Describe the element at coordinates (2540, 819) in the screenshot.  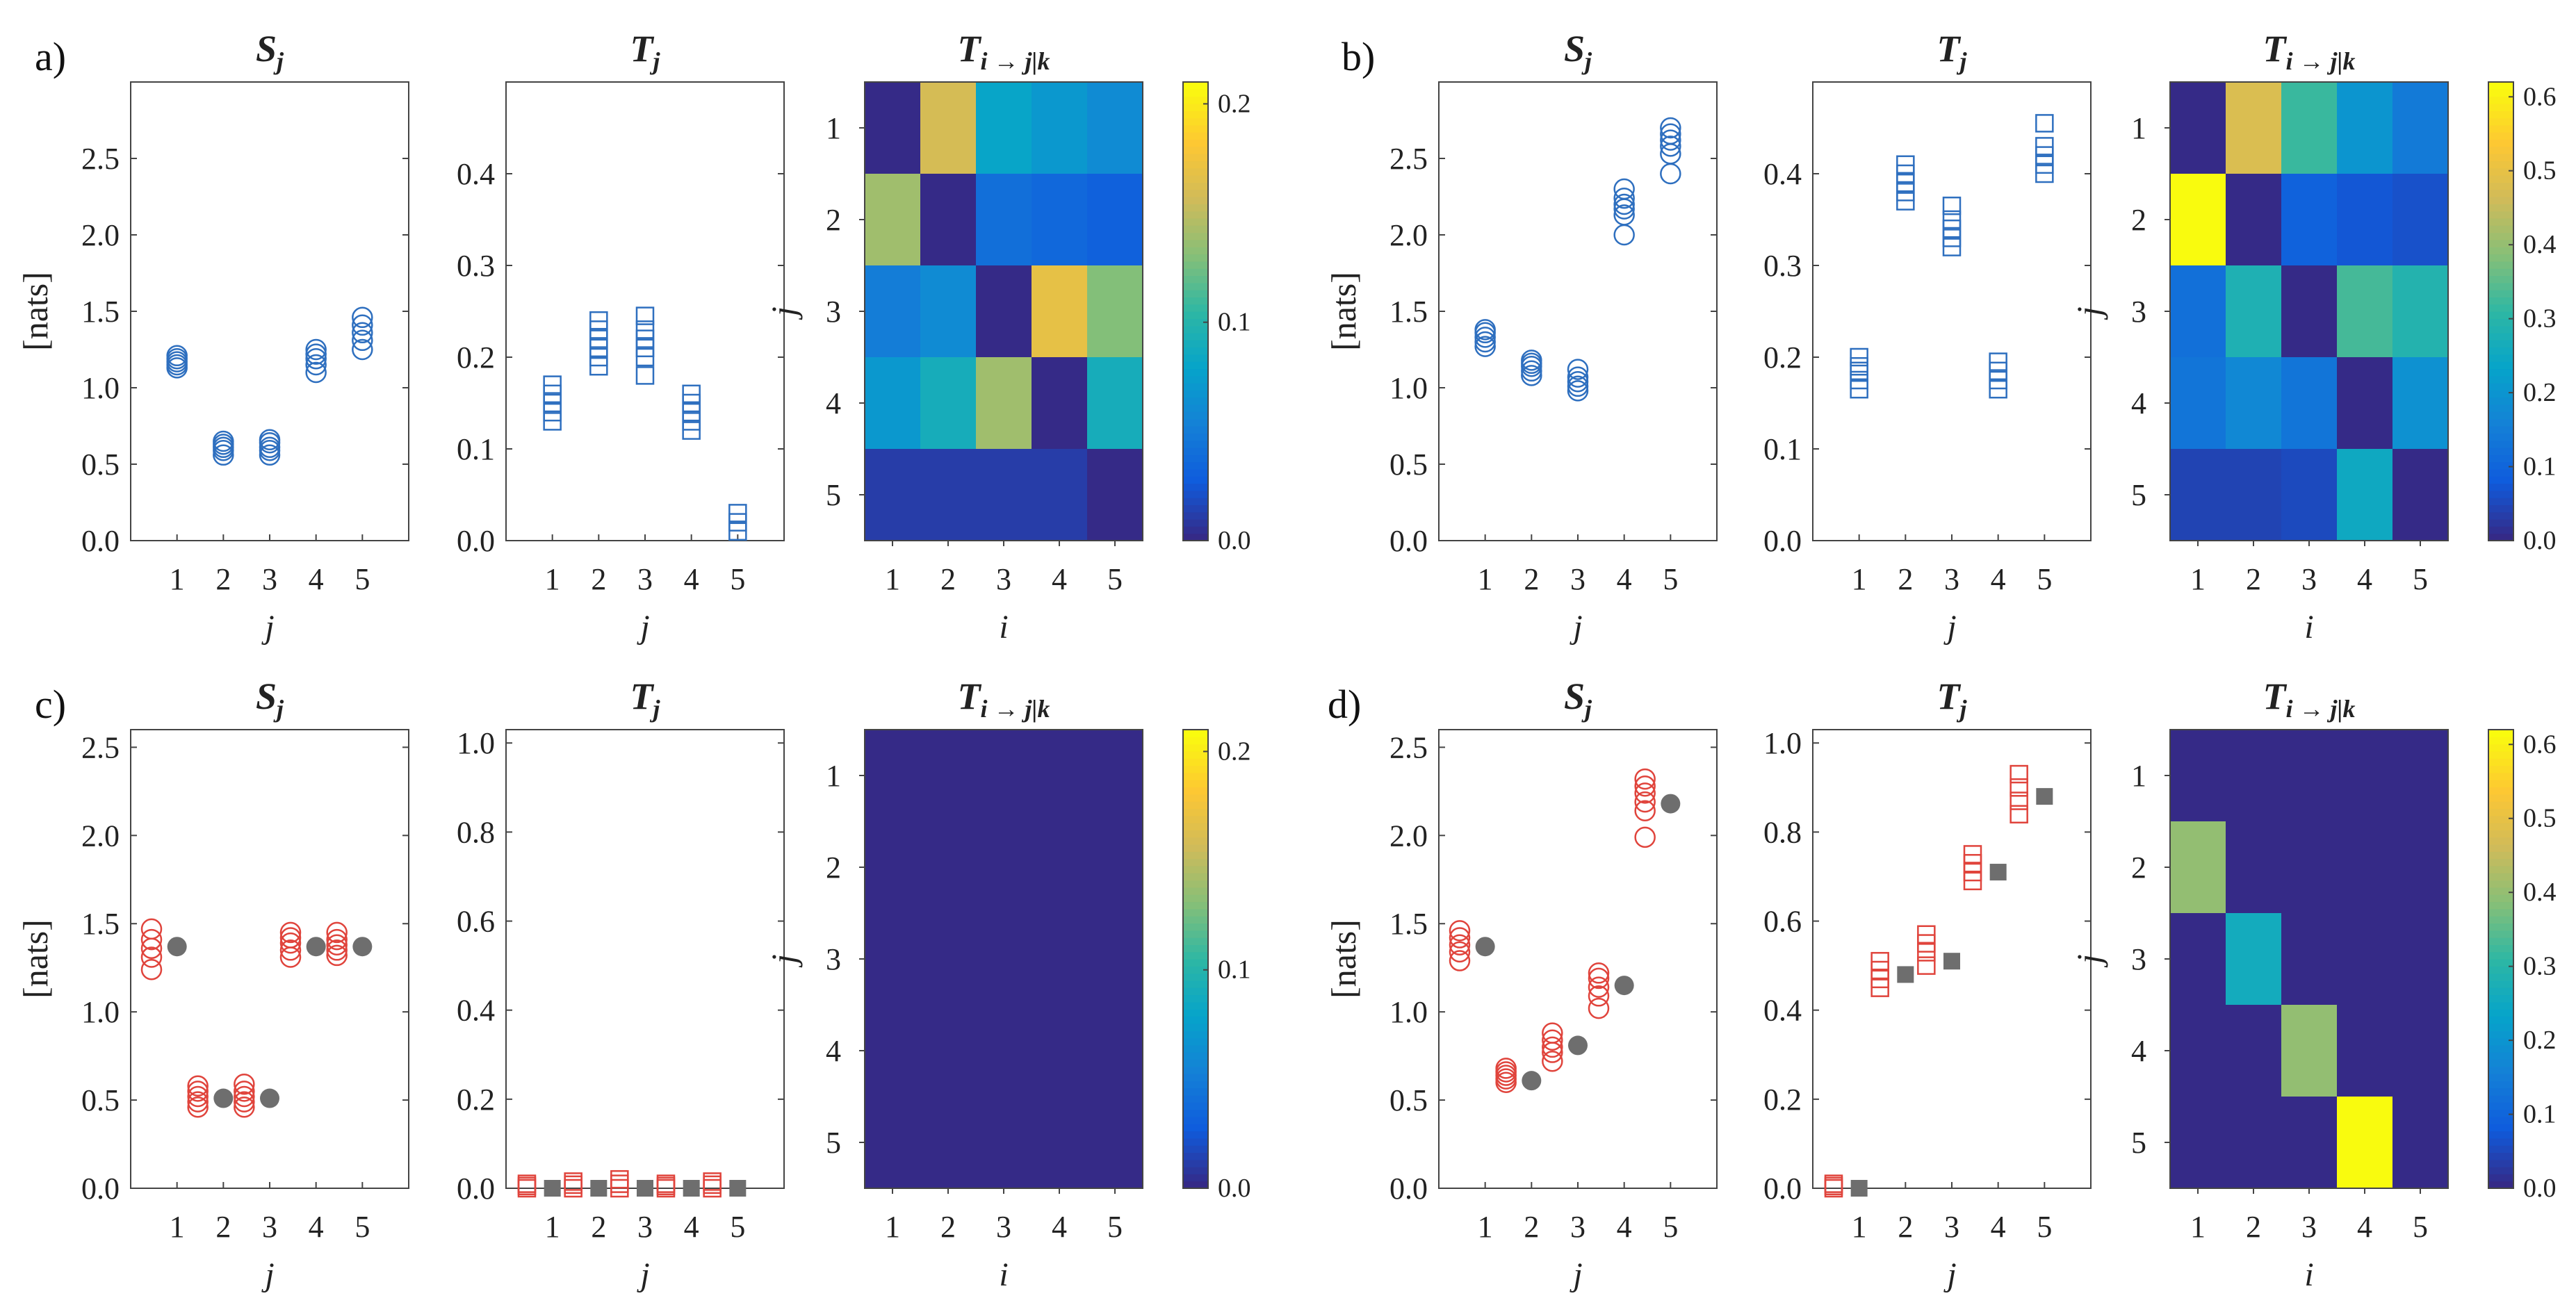
I see `colorbar-tick-label: 0.5` at that location.